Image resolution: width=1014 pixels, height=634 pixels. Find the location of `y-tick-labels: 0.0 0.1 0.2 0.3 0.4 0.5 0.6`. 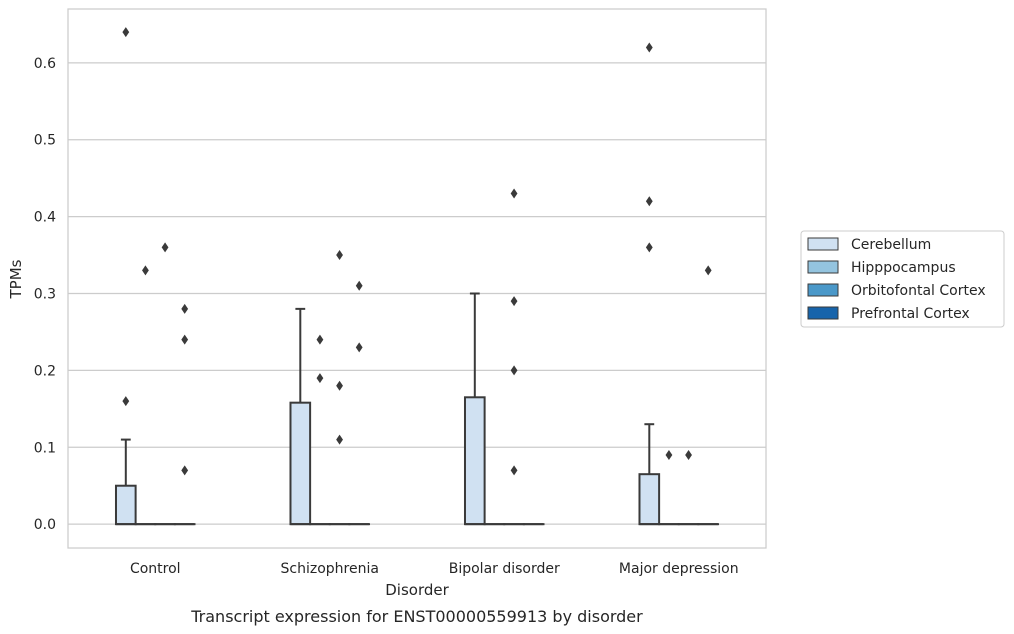

y-tick-labels: 0.0 0.1 0.2 0.3 0.4 0.5 0.6 is located at coordinates (45, 294).